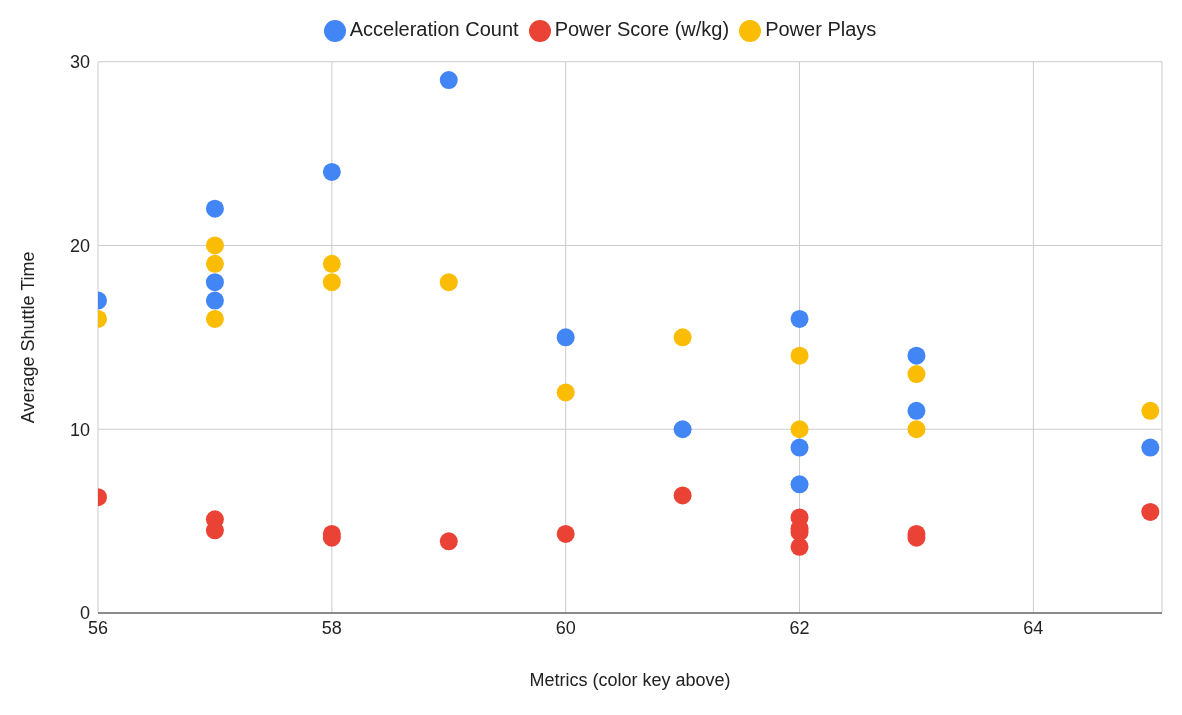 This screenshot has height=715, width=1182. What do you see at coordinates (84, 613) in the screenshot?
I see `y-tick-label: 0` at bounding box center [84, 613].